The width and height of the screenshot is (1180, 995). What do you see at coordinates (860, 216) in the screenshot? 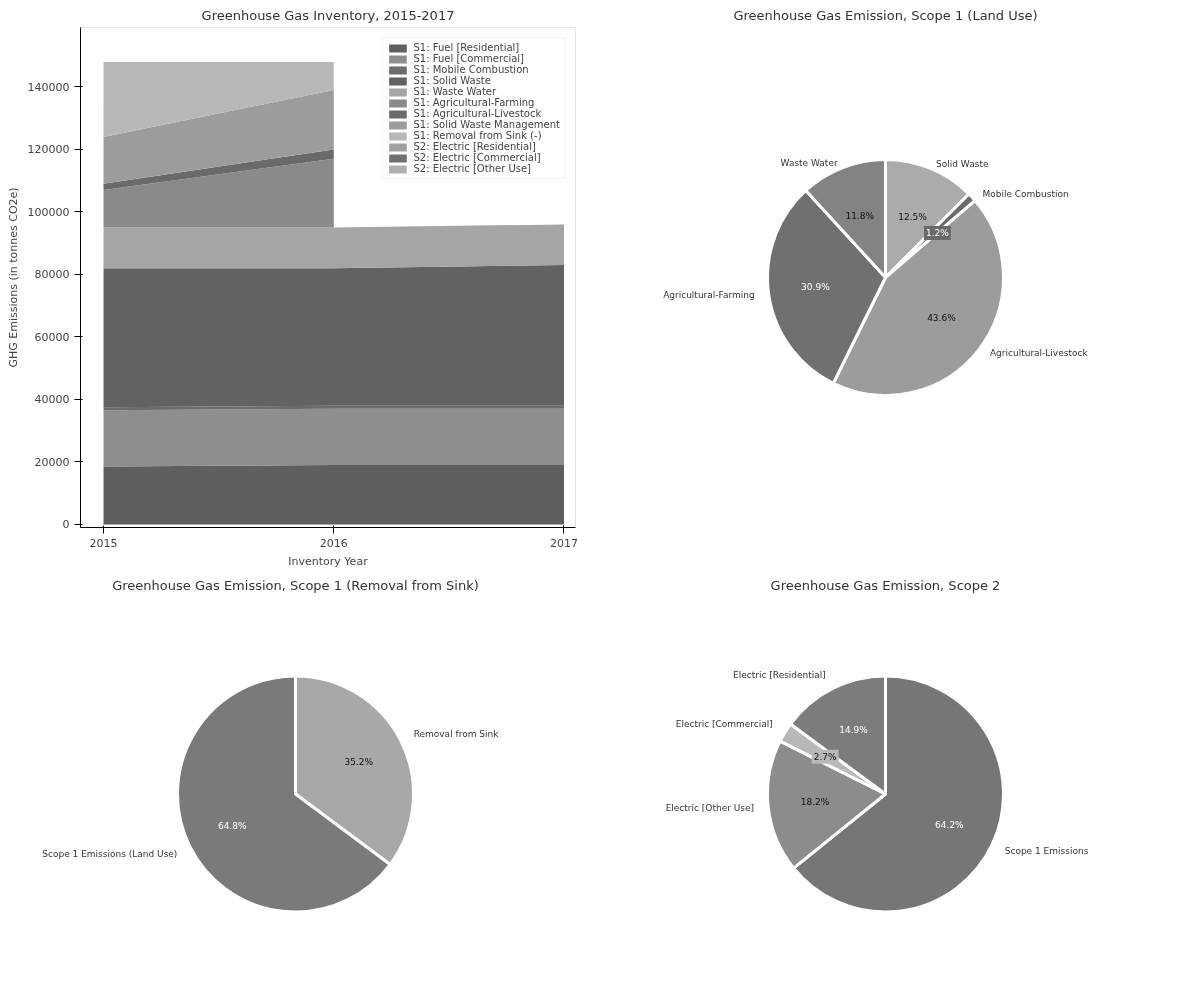
I see `data-label: 11.8%` at bounding box center [860, 216].